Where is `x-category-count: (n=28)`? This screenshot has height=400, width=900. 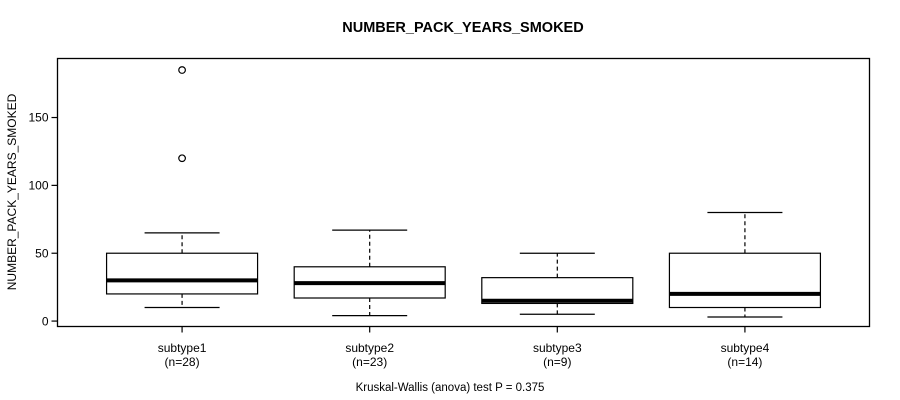
x-category-count: (n=28) is located at coordinates (182, 362).